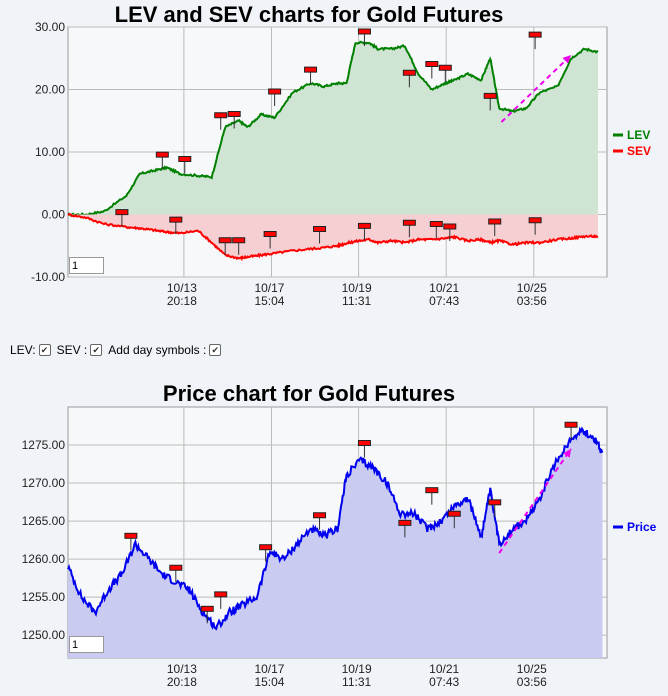 The width and height of the screenshot is (668, 696). I want to click on y-tick-label: 1260.00, so click(44, 559).